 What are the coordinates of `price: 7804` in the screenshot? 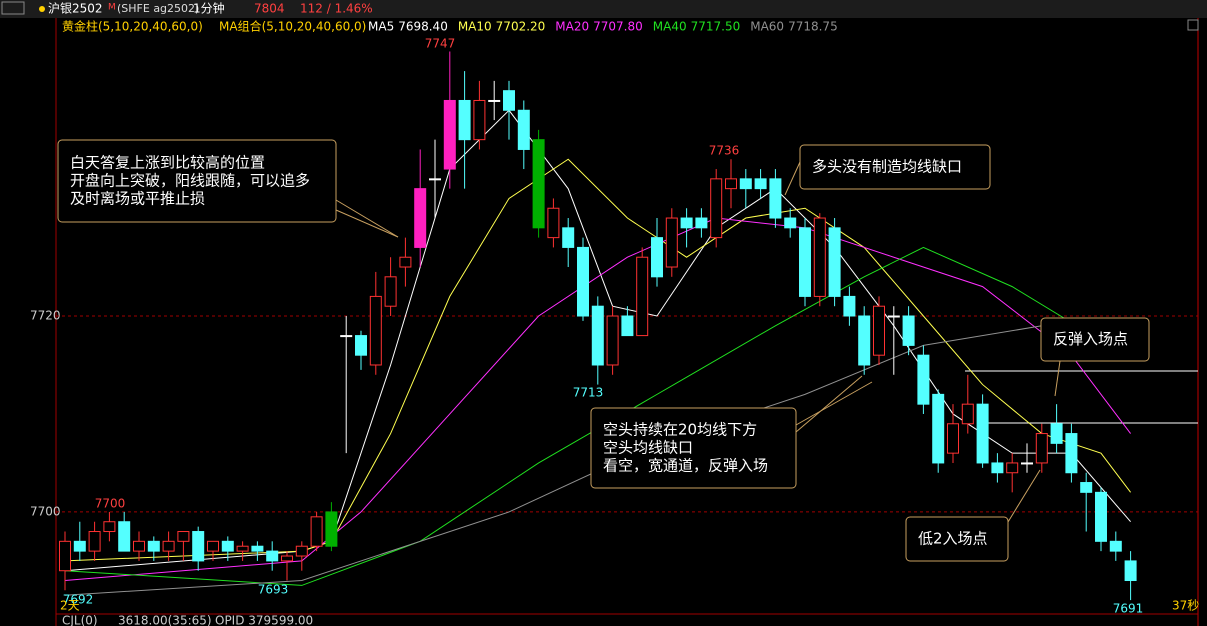 It's located at (269, 9).